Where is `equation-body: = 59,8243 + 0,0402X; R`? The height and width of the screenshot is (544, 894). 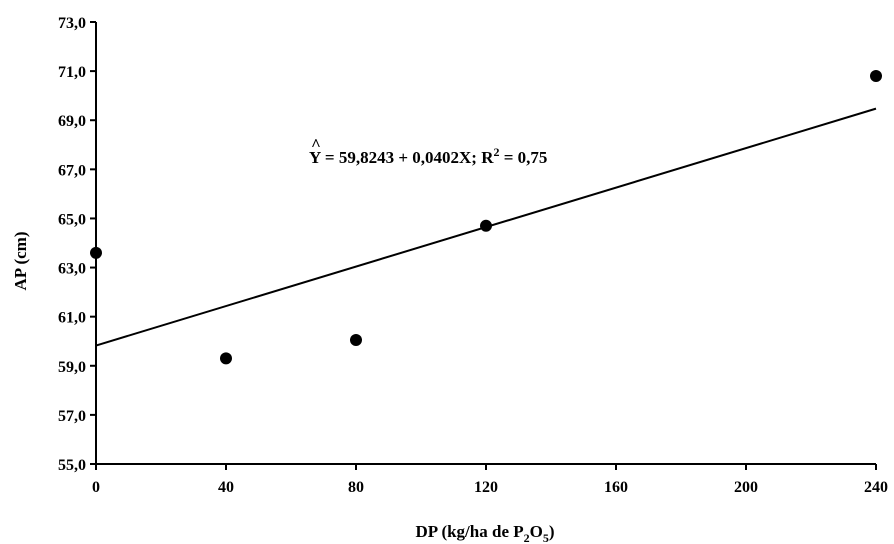
equation-body: = 59,8243 + 0,0402X; R is located at coordinates (408, 157).